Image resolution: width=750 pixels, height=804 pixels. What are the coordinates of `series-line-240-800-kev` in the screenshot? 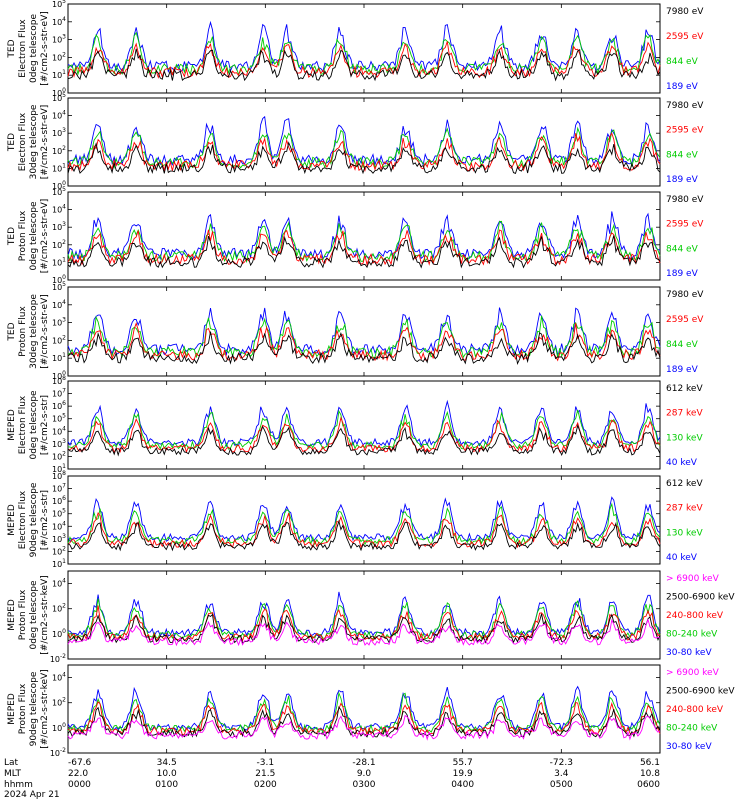 It's located at (364, 623).